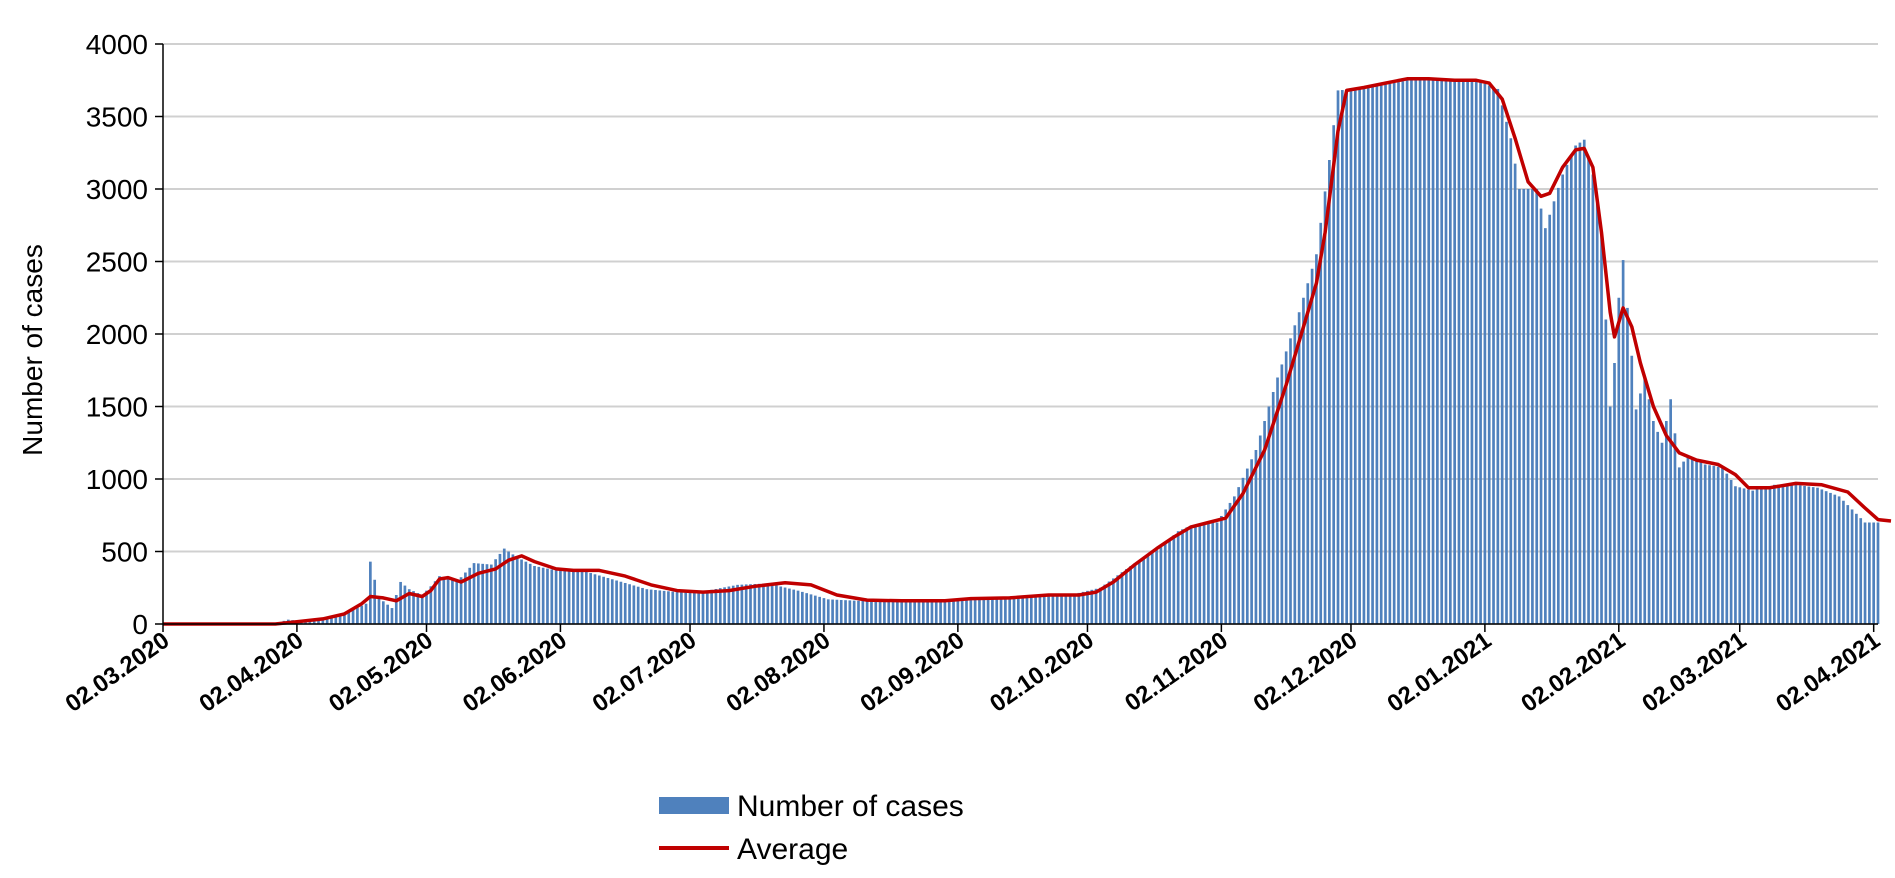 The image size is (1895, 878). I want to click on x-tick-label: 02.12.2020, so click(1306, 672).